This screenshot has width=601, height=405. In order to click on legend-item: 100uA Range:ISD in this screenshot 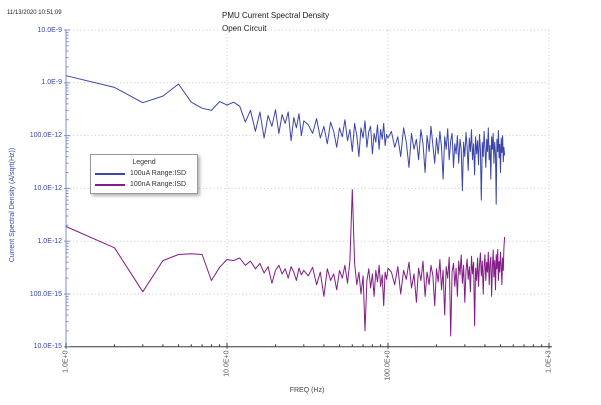, I will do `click(144, 173)`.